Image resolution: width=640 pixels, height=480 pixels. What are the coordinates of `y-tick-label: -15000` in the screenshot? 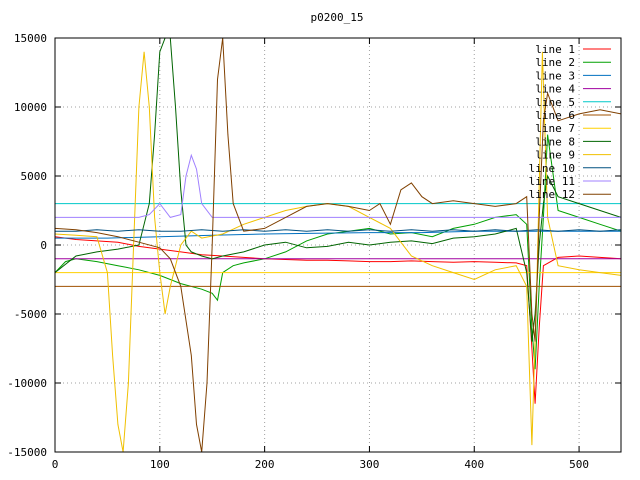 It's located at (27, 452).